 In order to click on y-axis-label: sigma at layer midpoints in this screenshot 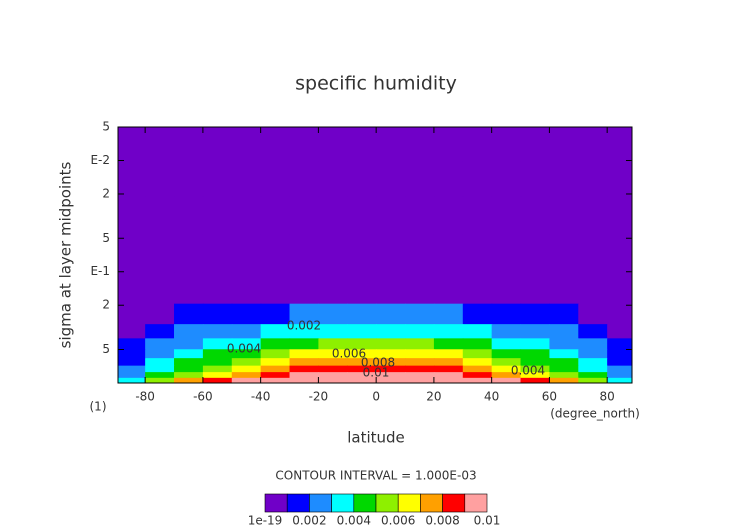, I will do `click(66, 254)`.